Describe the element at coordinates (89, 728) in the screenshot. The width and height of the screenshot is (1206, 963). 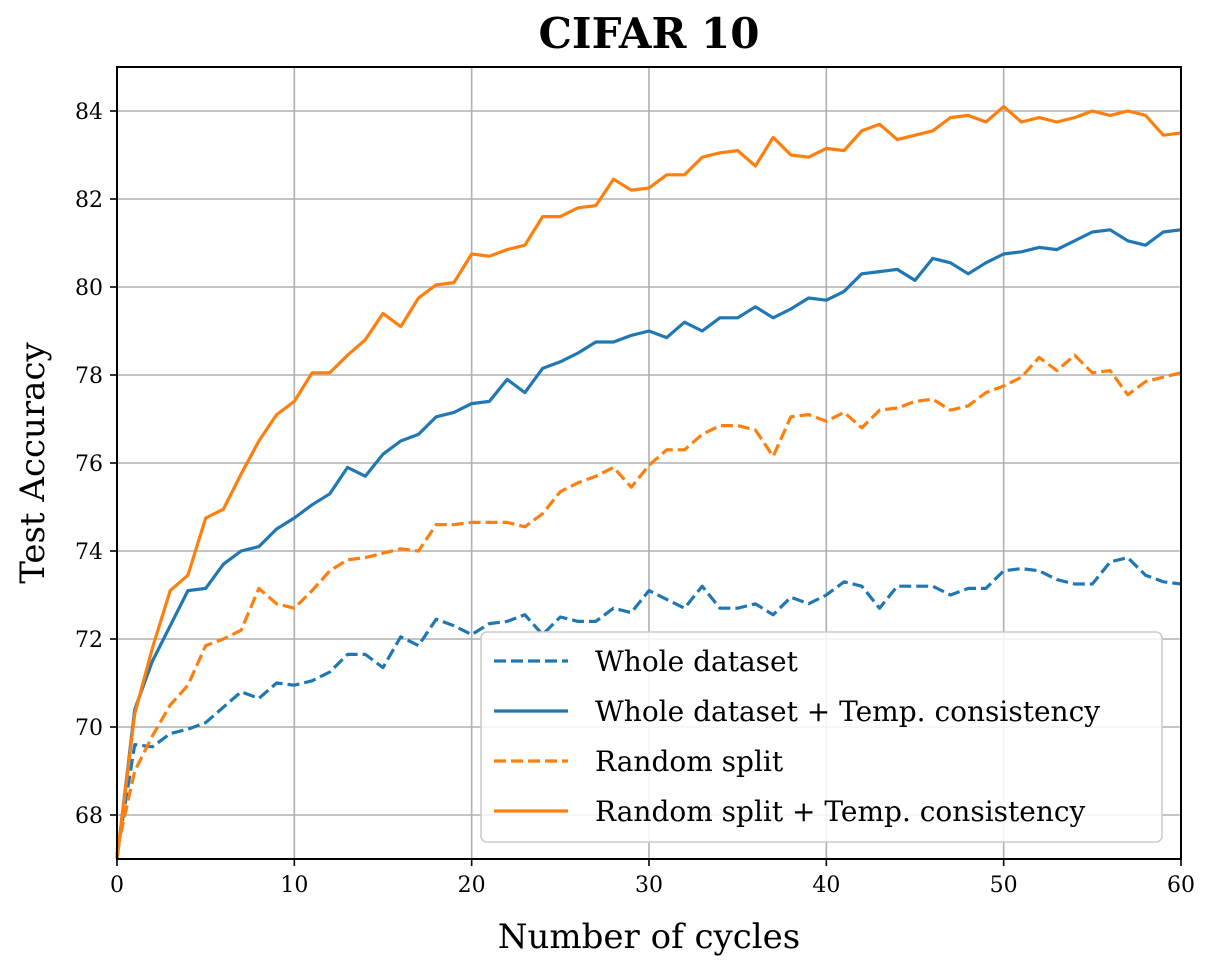
I see `y-tick-label: 70` at that location.